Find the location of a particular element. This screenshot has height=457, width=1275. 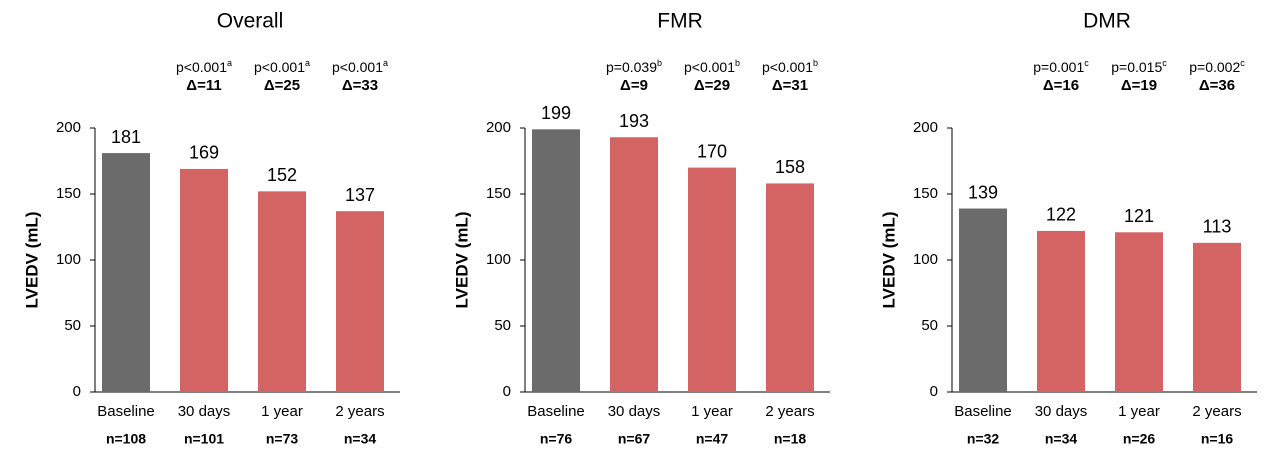

delta: Δ=11 is located at coordinates (203, 85).